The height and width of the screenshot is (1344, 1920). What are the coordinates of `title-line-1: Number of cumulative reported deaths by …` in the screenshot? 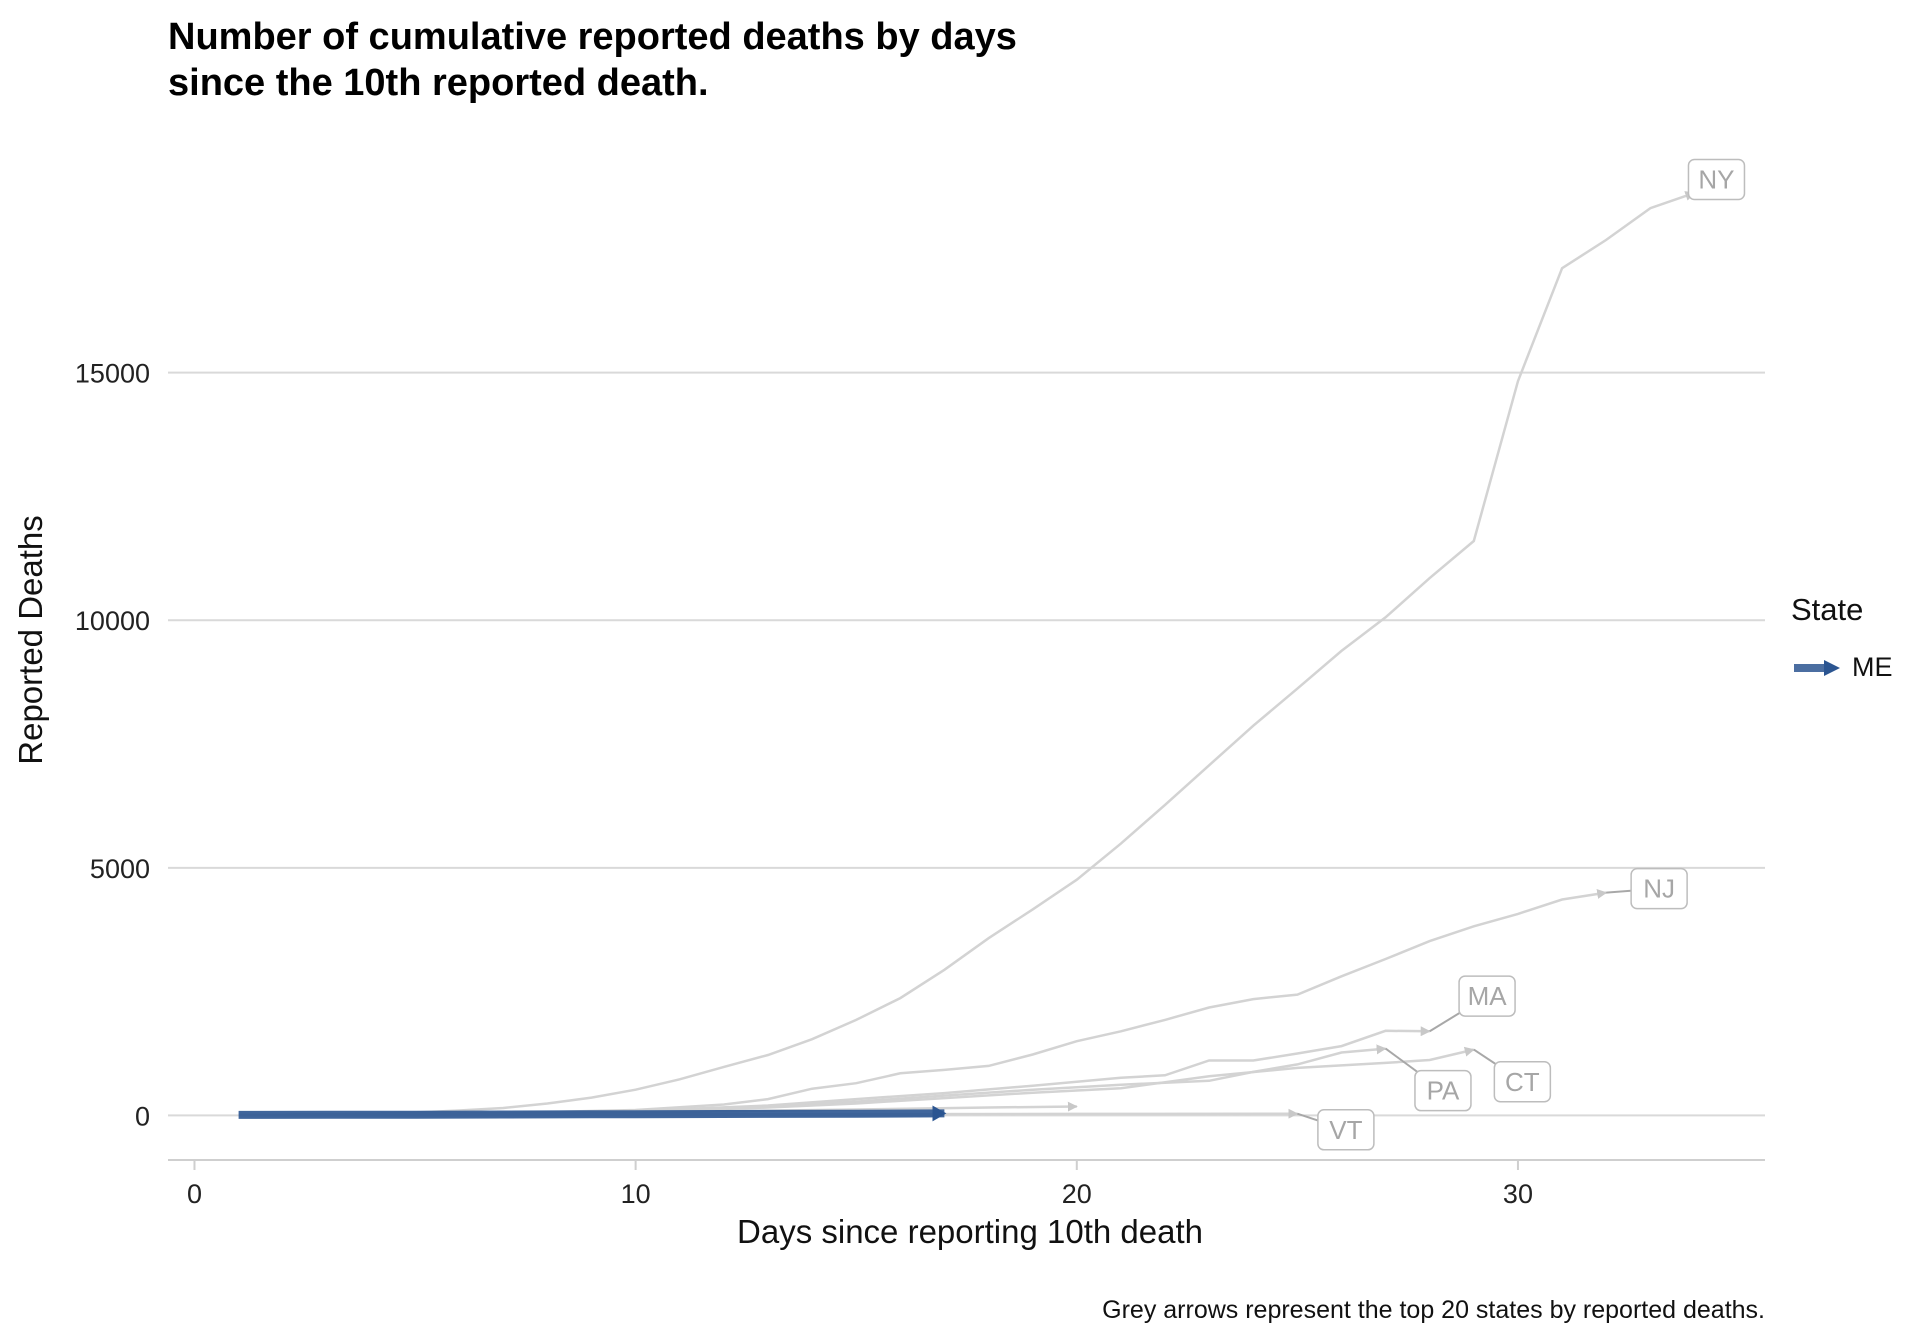 It's located at (592, 37).